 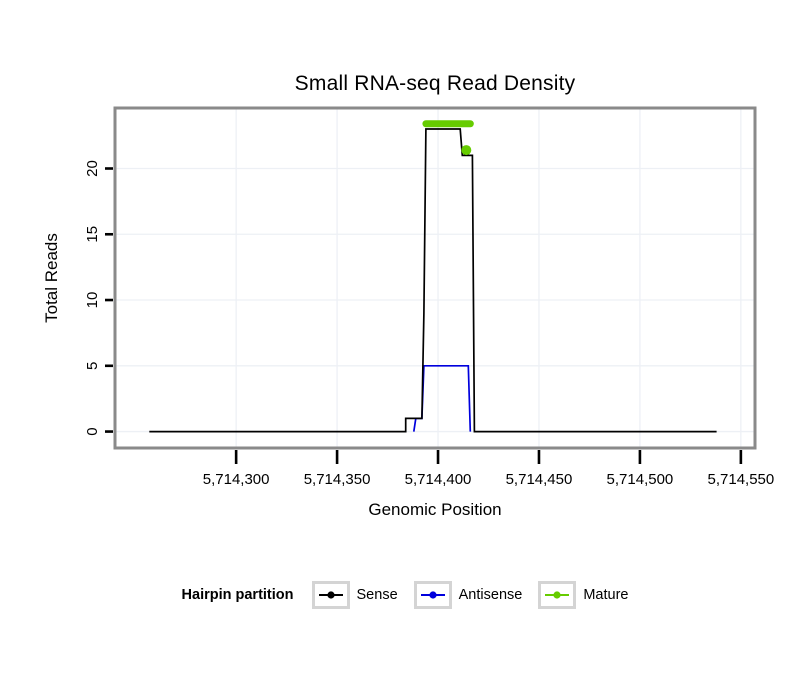 What do you see at coordinates (606, 595) in the screenshot?
I see `legend-item-label: Mature` at bounding box center [606, 595].